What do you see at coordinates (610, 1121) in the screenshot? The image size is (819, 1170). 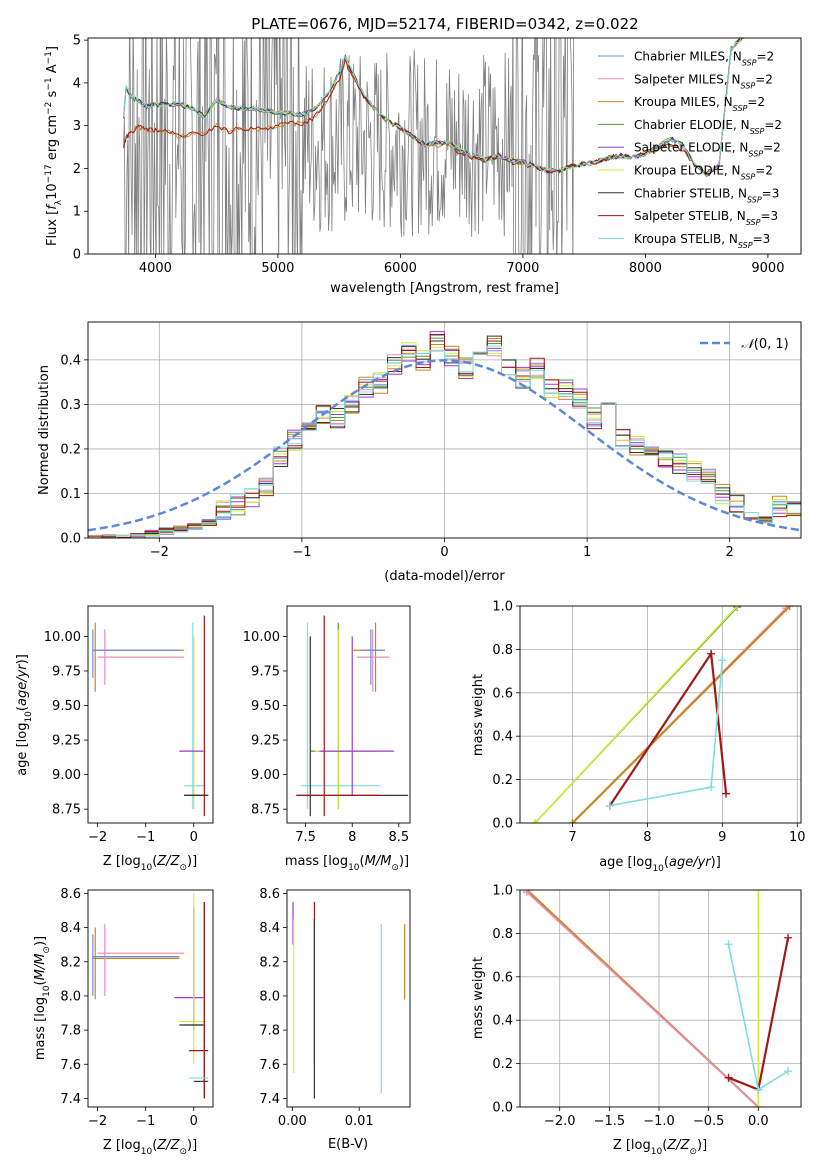 I see `x-tick-label: −1.5` at bounding box center [610, 1121].